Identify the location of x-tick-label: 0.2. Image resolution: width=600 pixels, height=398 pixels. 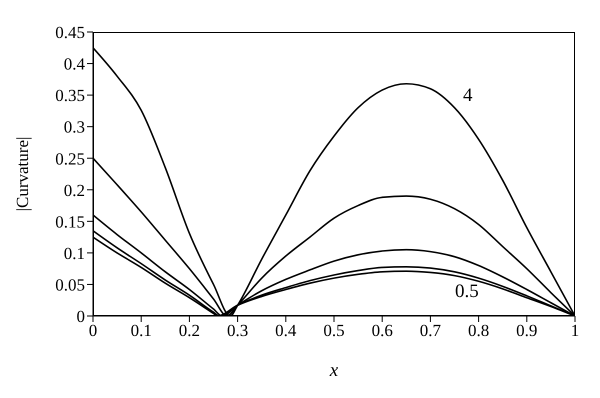
(189, 330).